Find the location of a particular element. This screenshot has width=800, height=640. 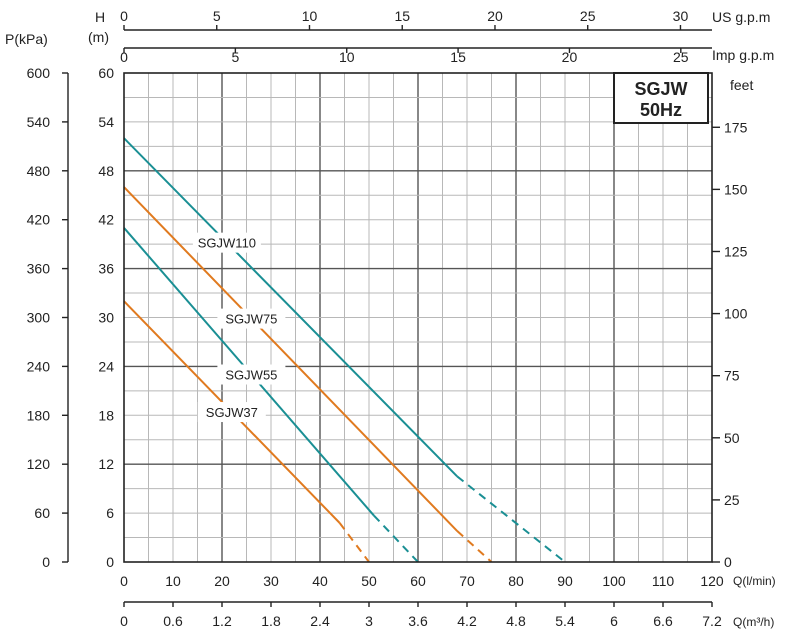

series-label-sgjw75: SGJW75 is located at coordinates (251, 319).